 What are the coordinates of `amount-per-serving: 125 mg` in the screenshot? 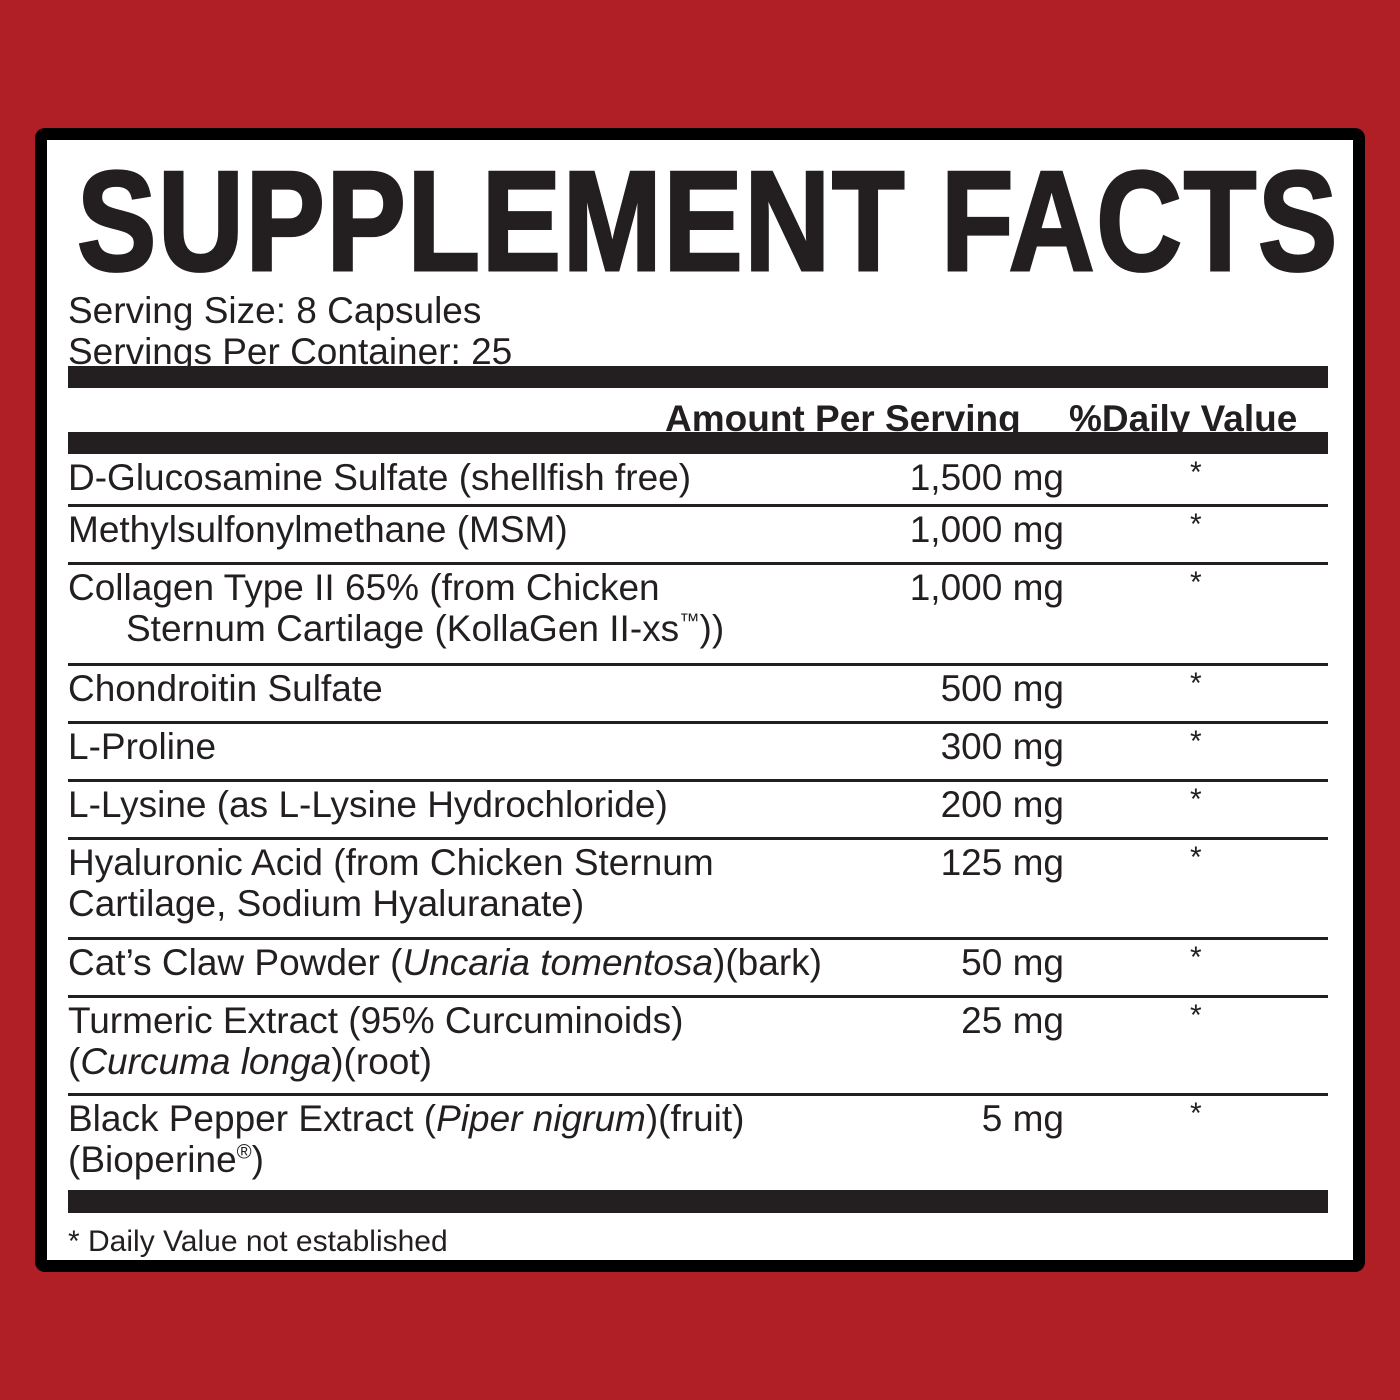 It's located at (1002, 862).